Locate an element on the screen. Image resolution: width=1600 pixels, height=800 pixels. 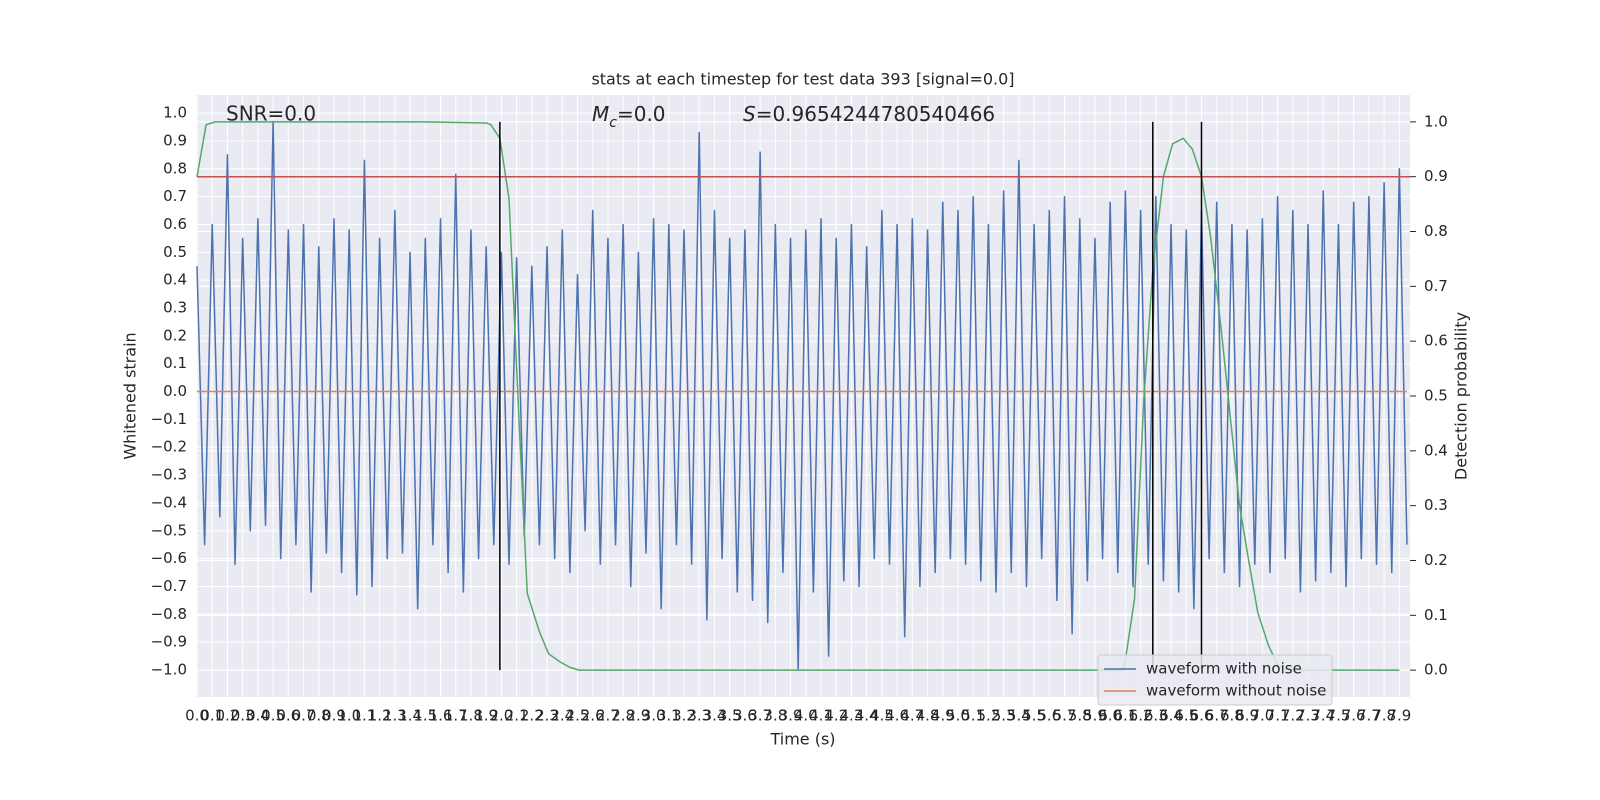
x-tick-label: 3.6 is located at coordinates (745, 716).